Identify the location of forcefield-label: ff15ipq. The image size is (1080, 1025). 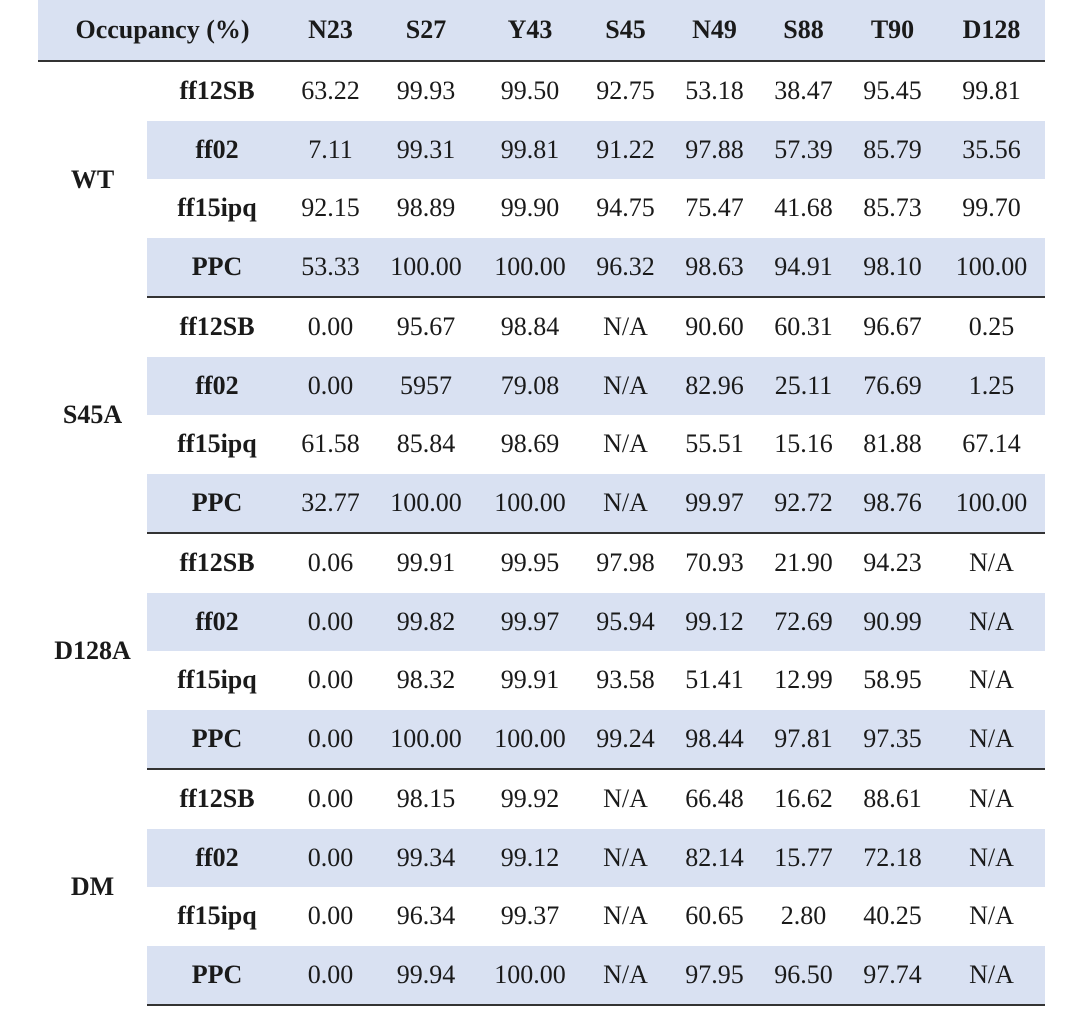
(217, 916).